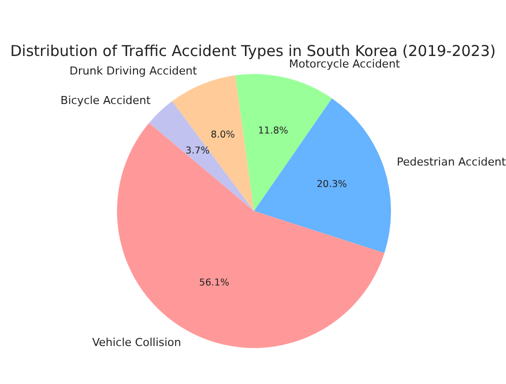  I want to click on data-label: 8.0%, so click(222, 134).